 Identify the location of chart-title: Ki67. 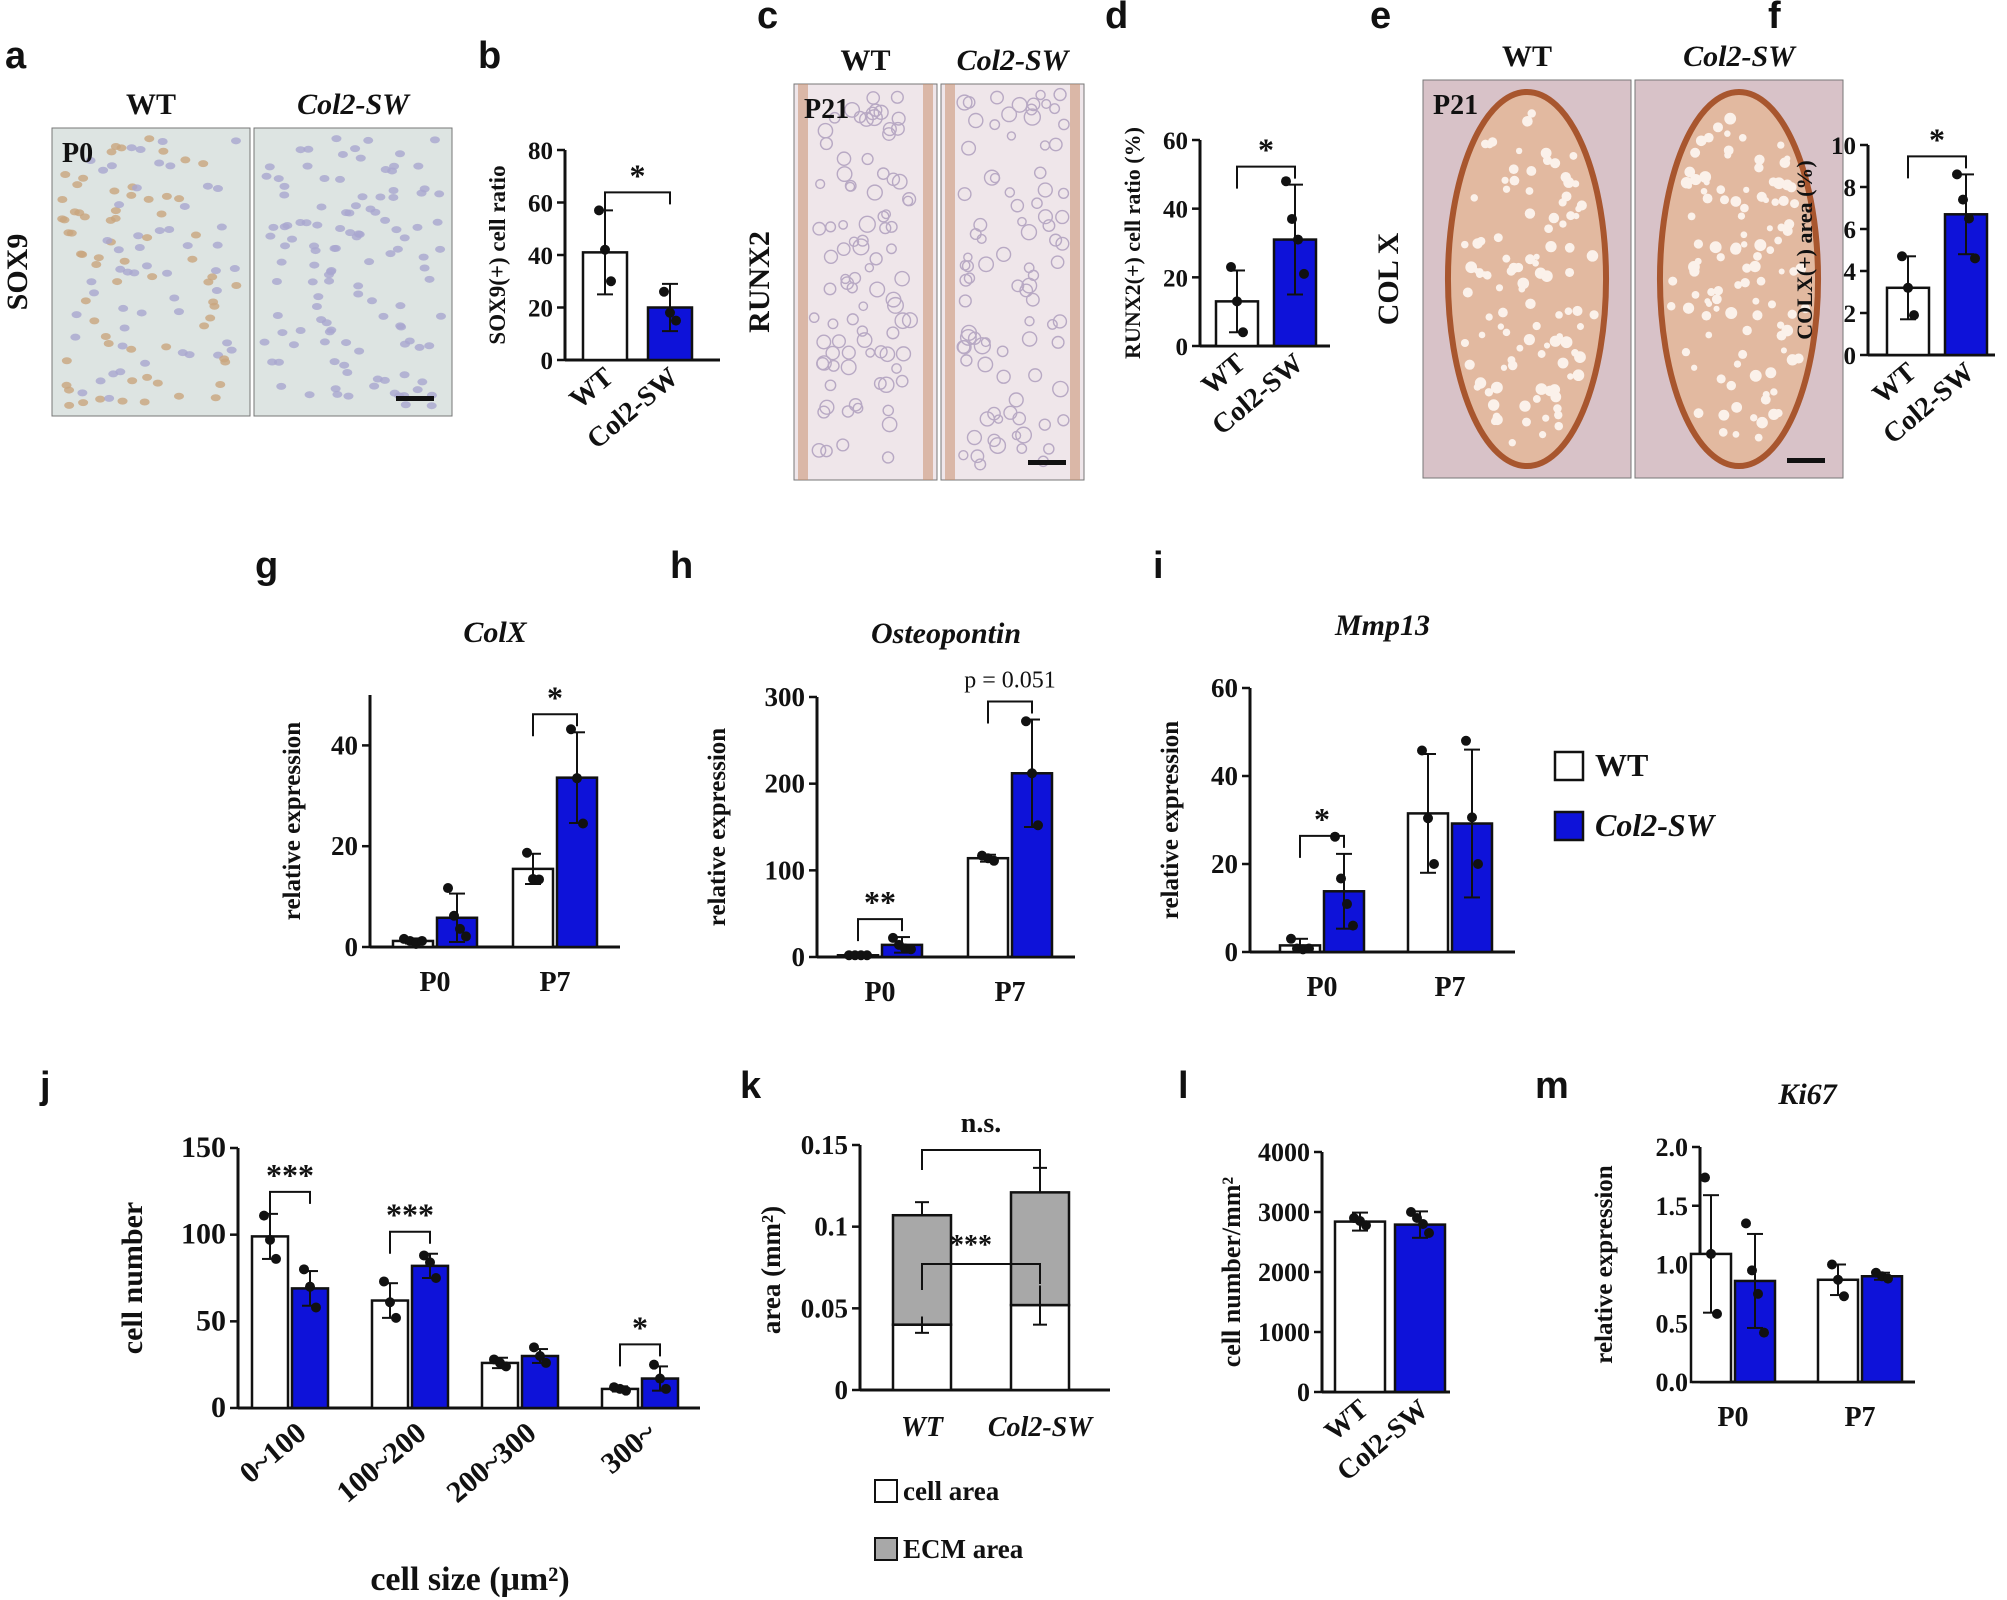
(1807, 1094).